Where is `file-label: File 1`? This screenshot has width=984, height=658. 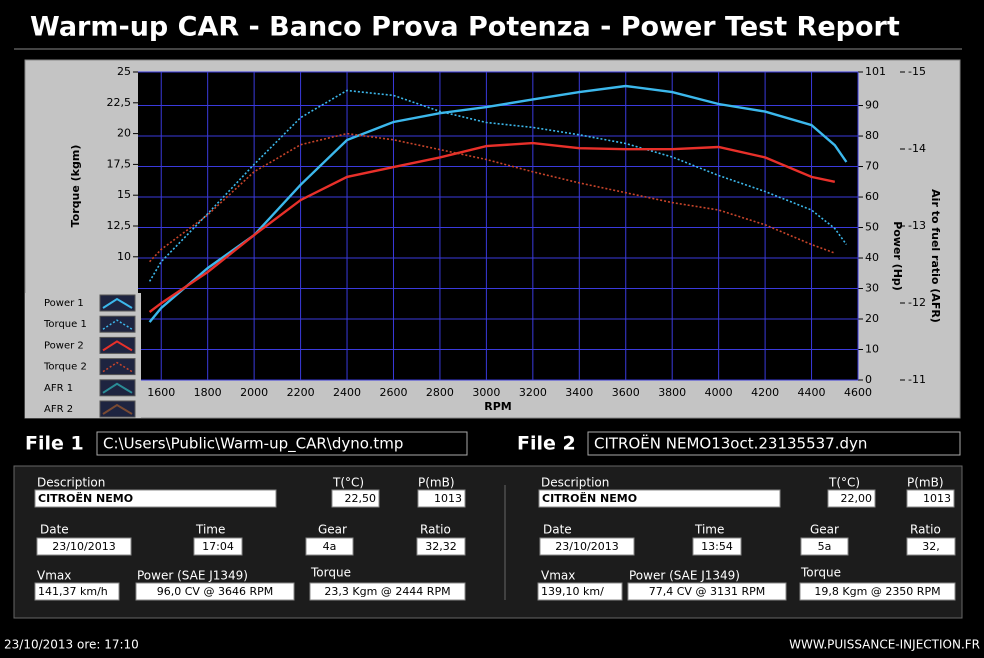 file-label: File 1 is located at coordinates (54, 444).